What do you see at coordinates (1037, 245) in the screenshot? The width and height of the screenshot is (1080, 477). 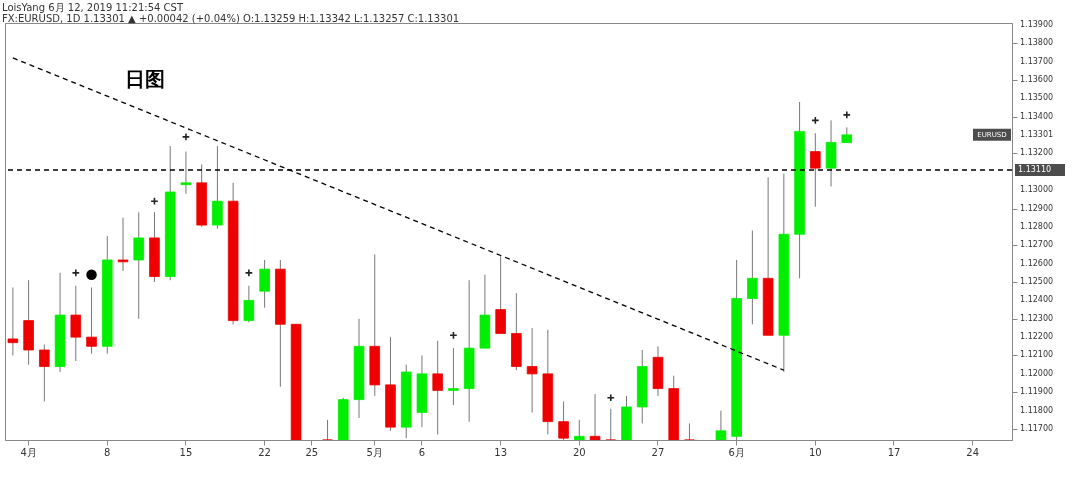 I see `y-tick-label: 1.12700` at bounding box center [1037, 245].